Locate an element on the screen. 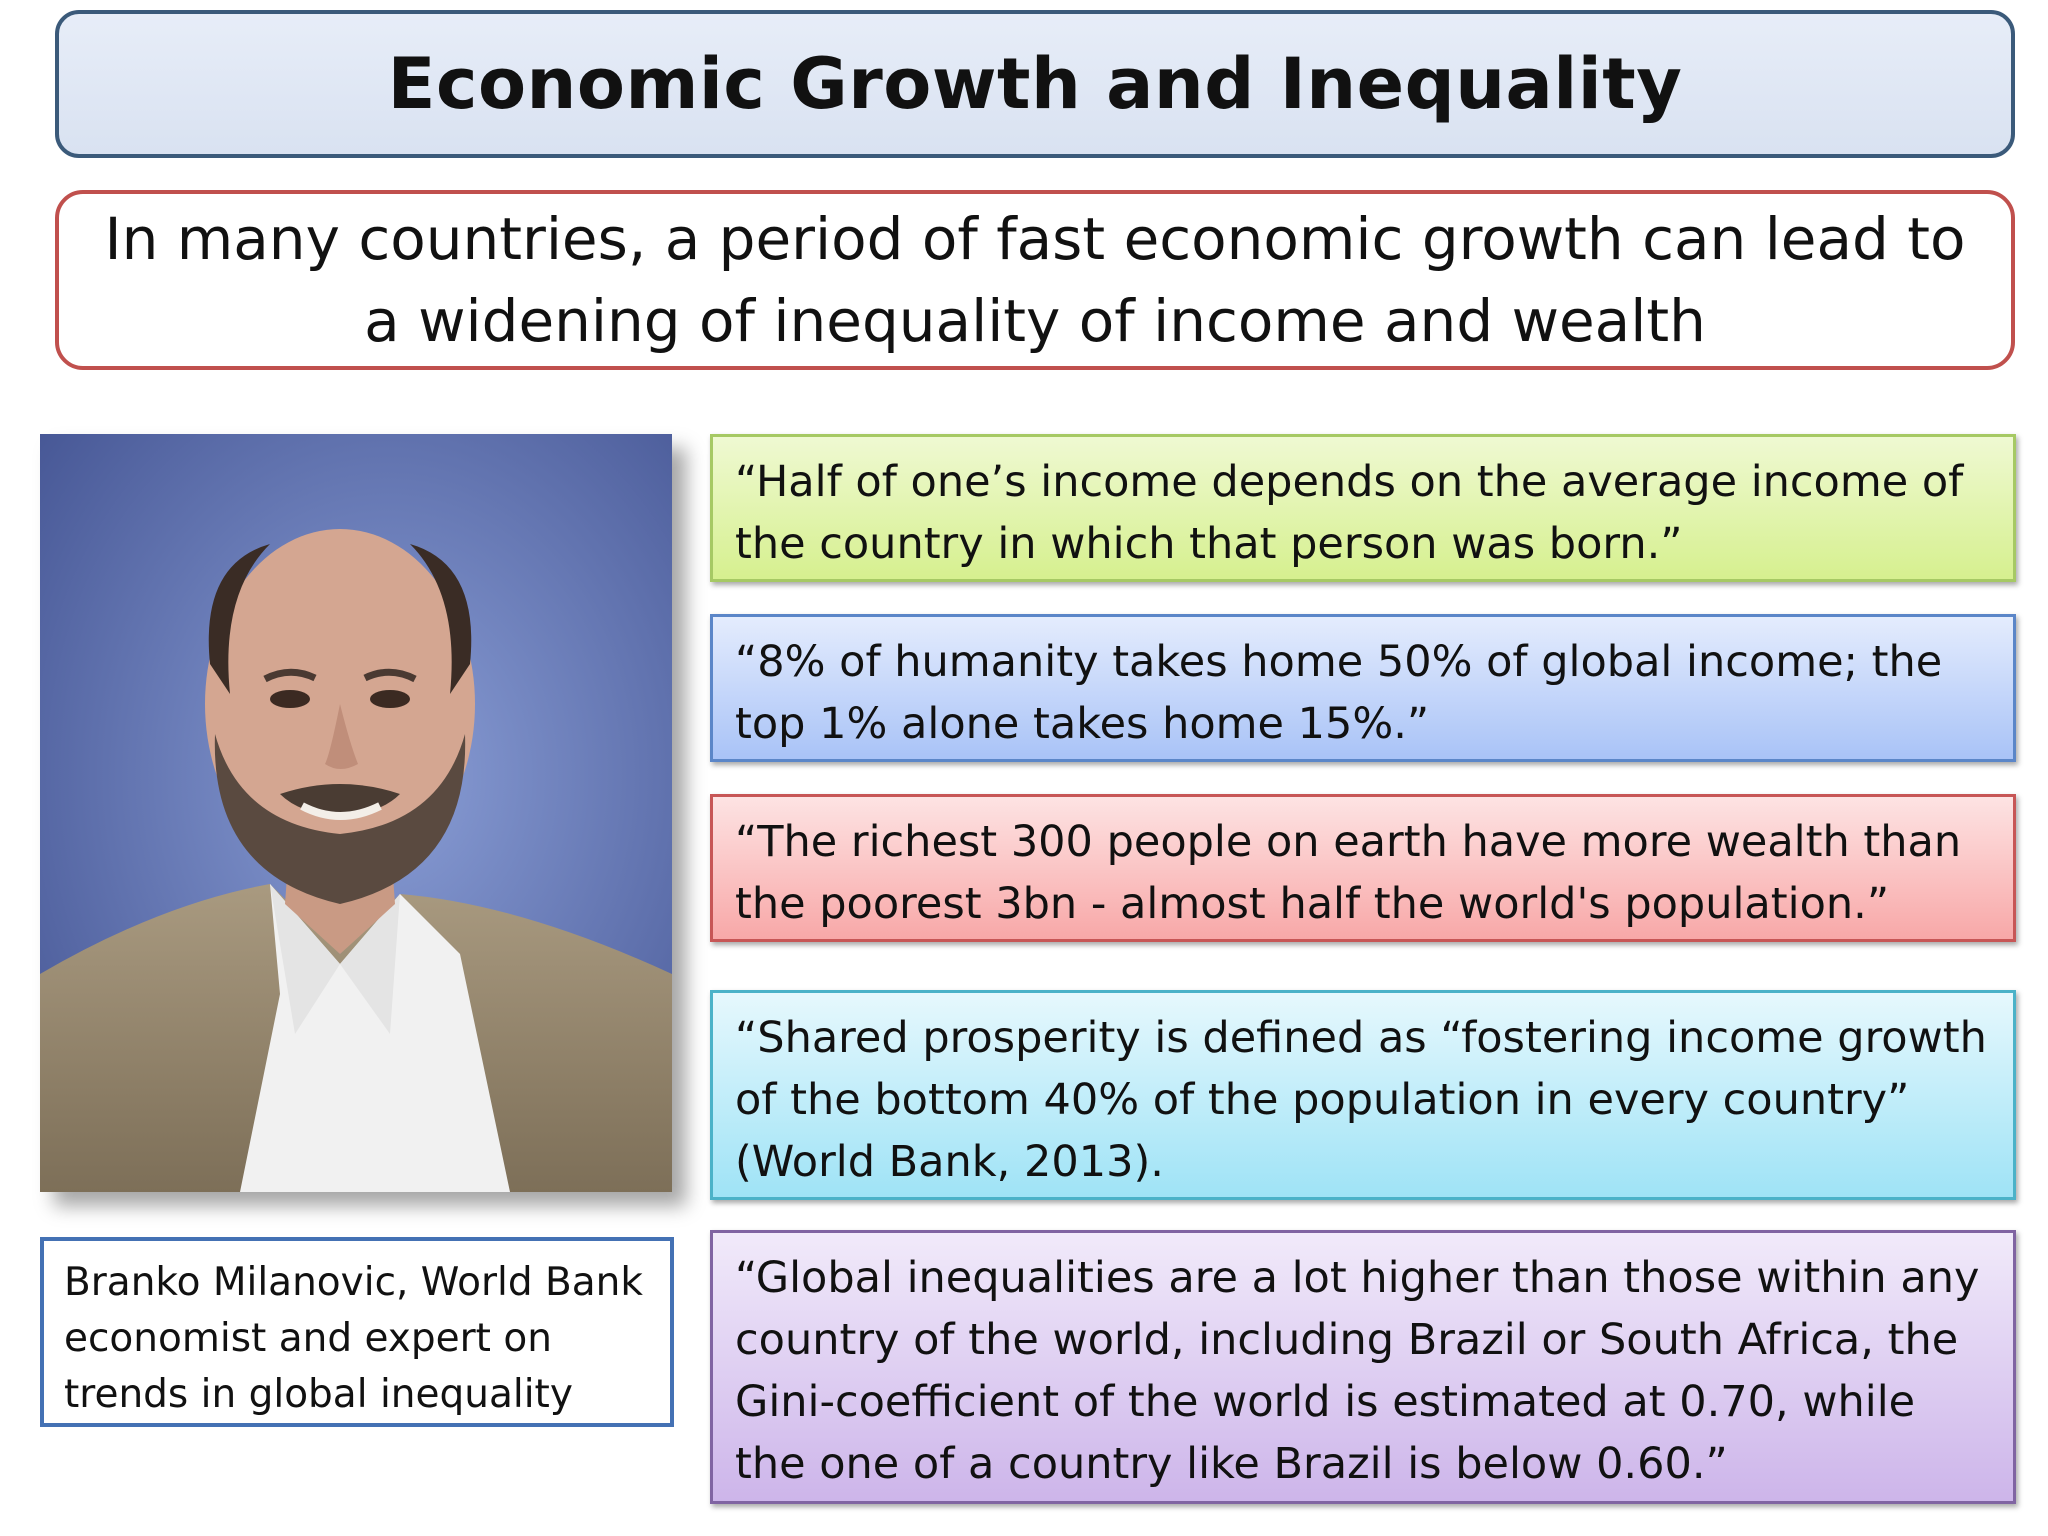  slide-title-box: Economic Growth and Inequality is located at coordinates (1035, 84).